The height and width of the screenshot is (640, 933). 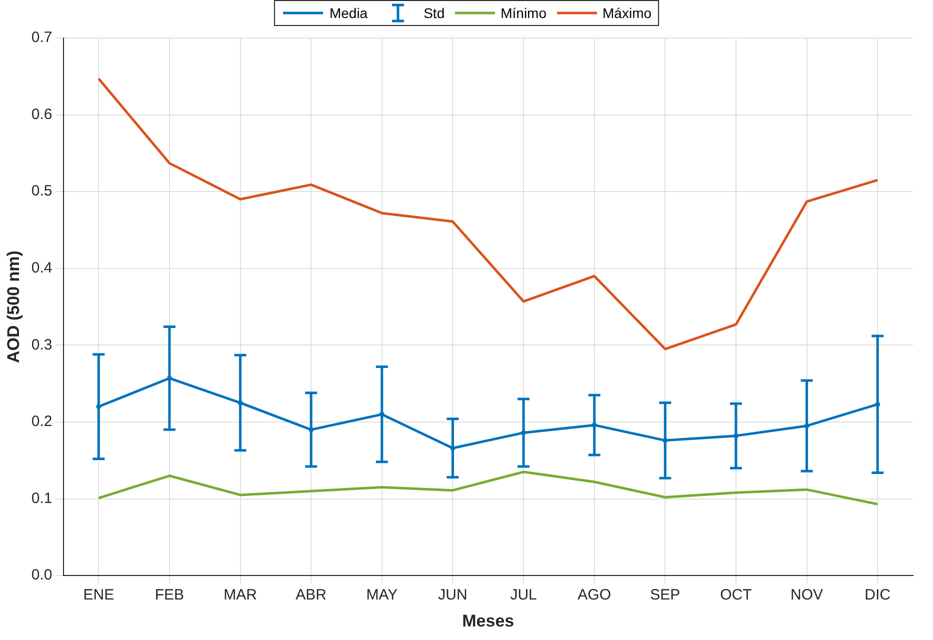 What do you see at coordinates (595, 595) in the screenshot?
I see `x-tick-label: AGO` at bounding box center [595, 595].